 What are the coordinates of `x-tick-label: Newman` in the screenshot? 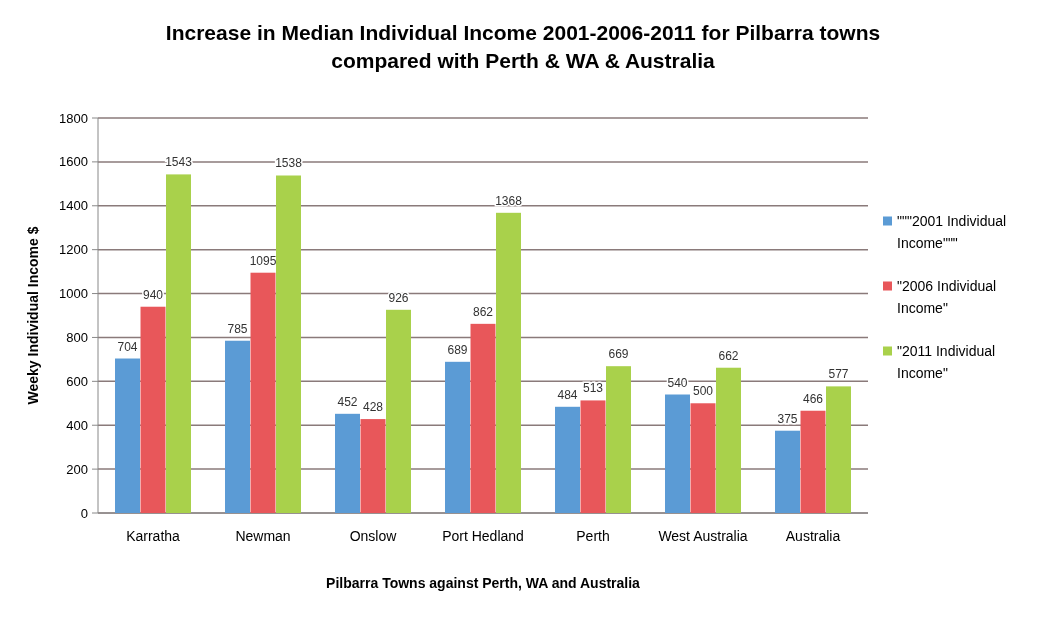 It's located at (263, 536).